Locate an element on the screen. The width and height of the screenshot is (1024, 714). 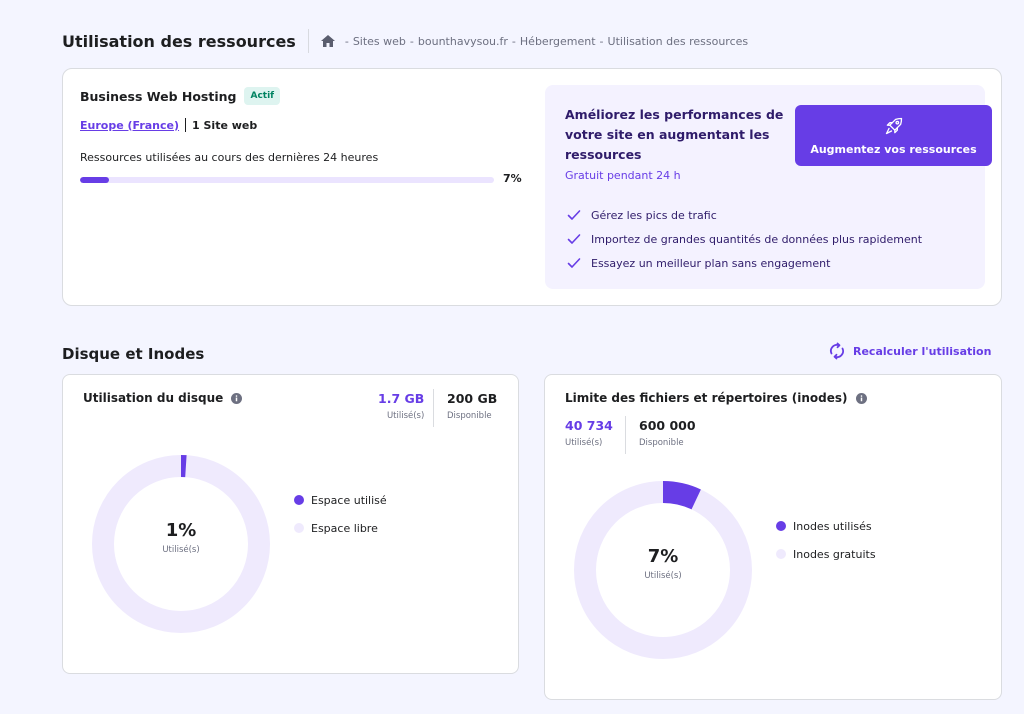
refresh-icon is located at coordinates (837, 351).